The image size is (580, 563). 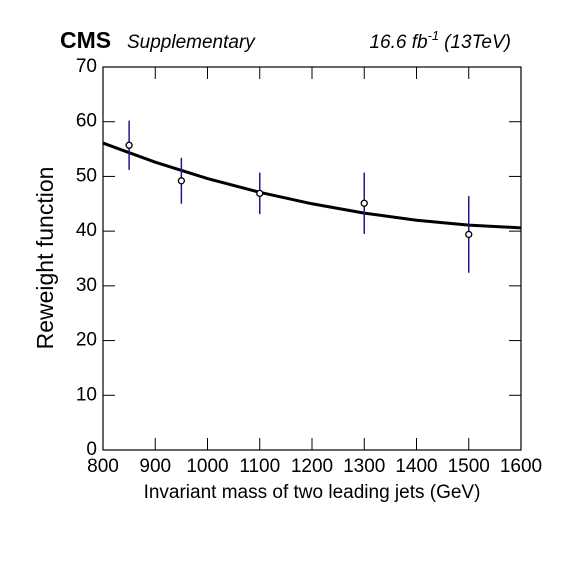 What do you see at coordinates (85, 40) in the screenshot?
I see `experiment: CMS` at bounding box center [85, 40].